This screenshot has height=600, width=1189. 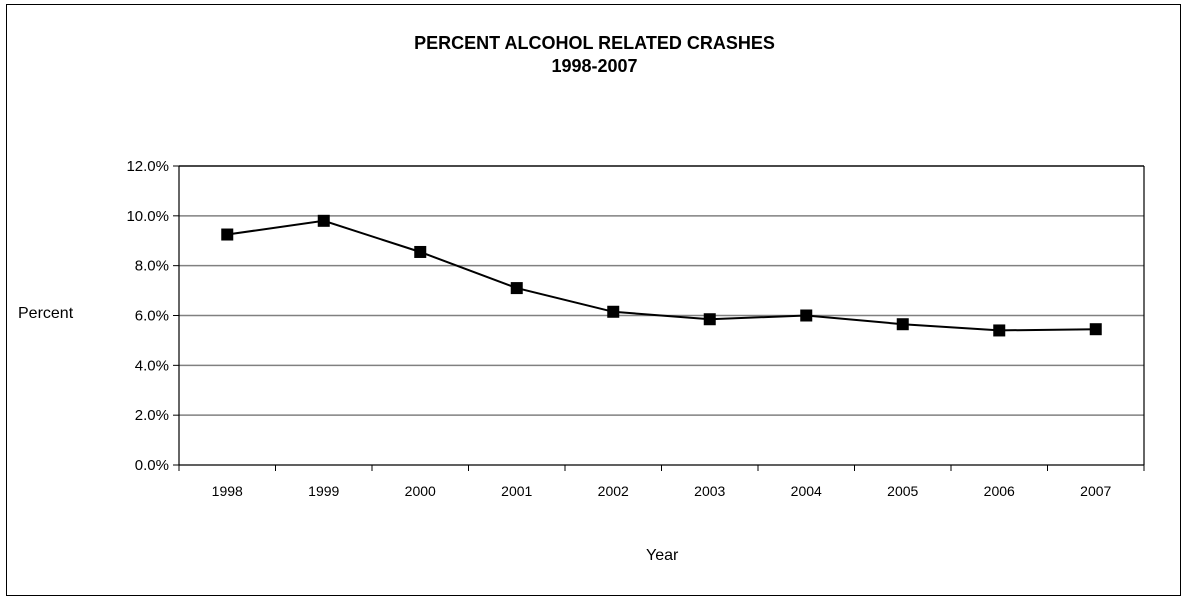 What do you see at coordinates (323, 491) in the screenshot?
I see `x-tick-label: 1999` at bounding box center [323, 491].